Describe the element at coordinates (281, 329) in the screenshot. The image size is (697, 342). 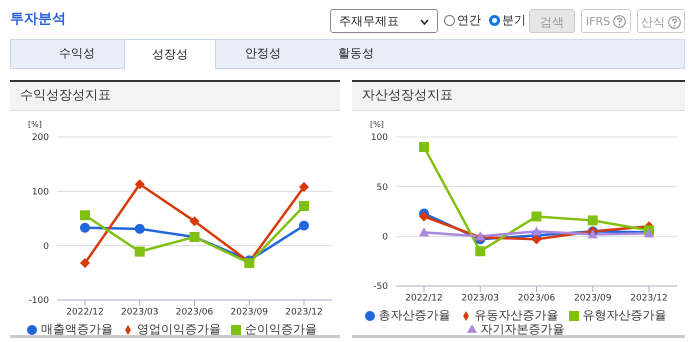
I see `legend-label: 순이익증가율` at that location.